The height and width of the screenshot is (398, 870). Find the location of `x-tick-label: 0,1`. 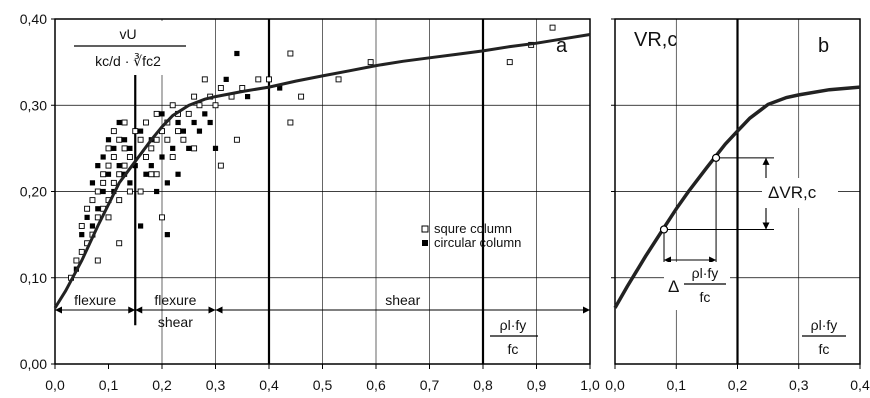

x-tick-label: 0,1 is located at coordinates (677, 385).